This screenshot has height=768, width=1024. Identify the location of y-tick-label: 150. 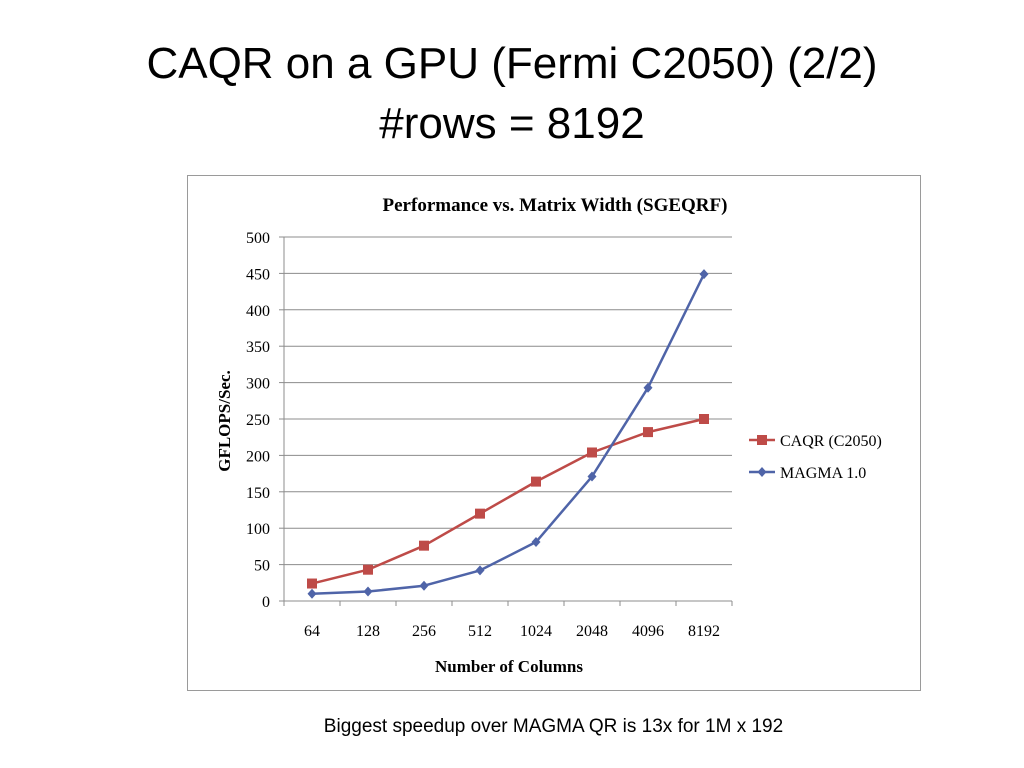
(258, 493).